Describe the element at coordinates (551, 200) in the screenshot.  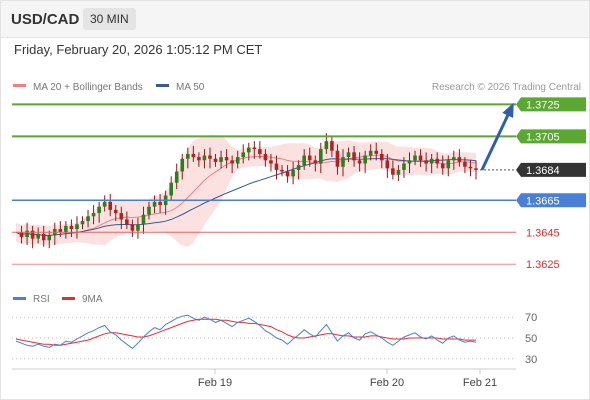
I see `price-label-bg` at that location.